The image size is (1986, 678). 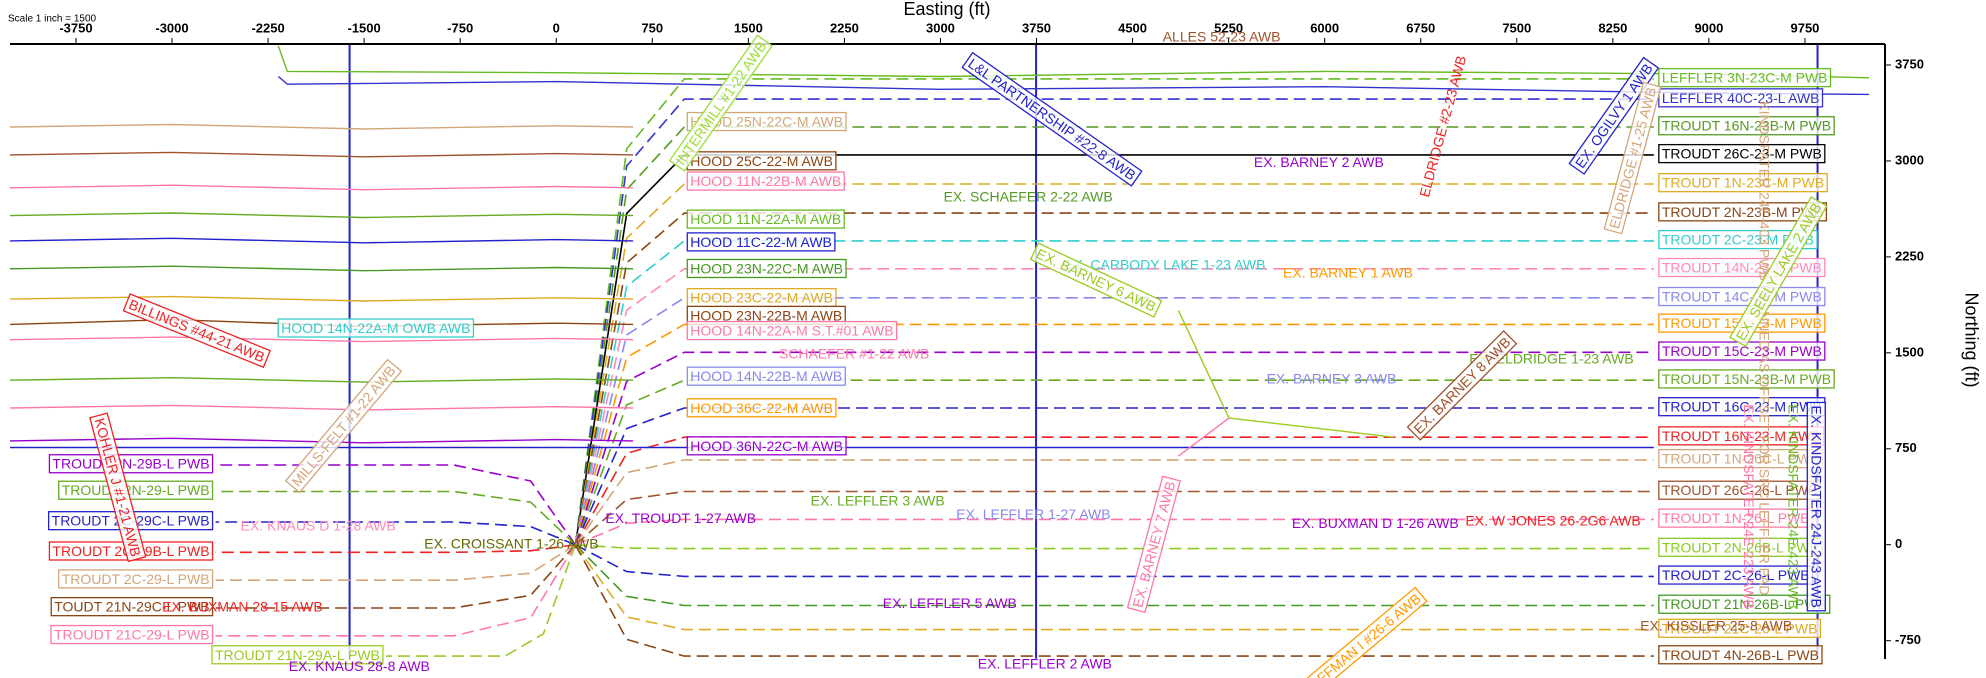 I want to click on annotation-group: EX. KISSLER 25-8 AWB, so click(x=1716, y=626).